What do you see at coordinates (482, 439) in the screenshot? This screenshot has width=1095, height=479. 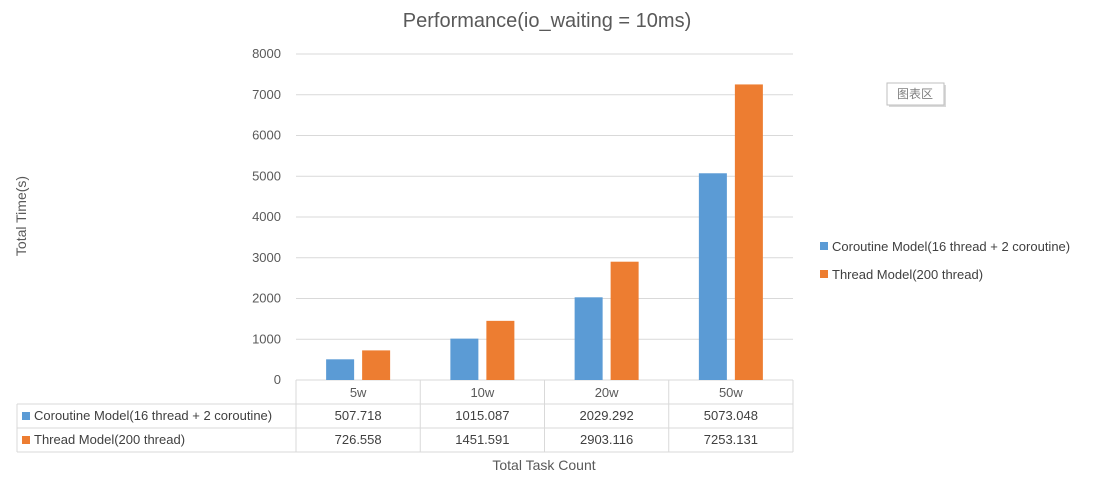 I see `table-cell: 1451.591` at bounding box center [482, 439].